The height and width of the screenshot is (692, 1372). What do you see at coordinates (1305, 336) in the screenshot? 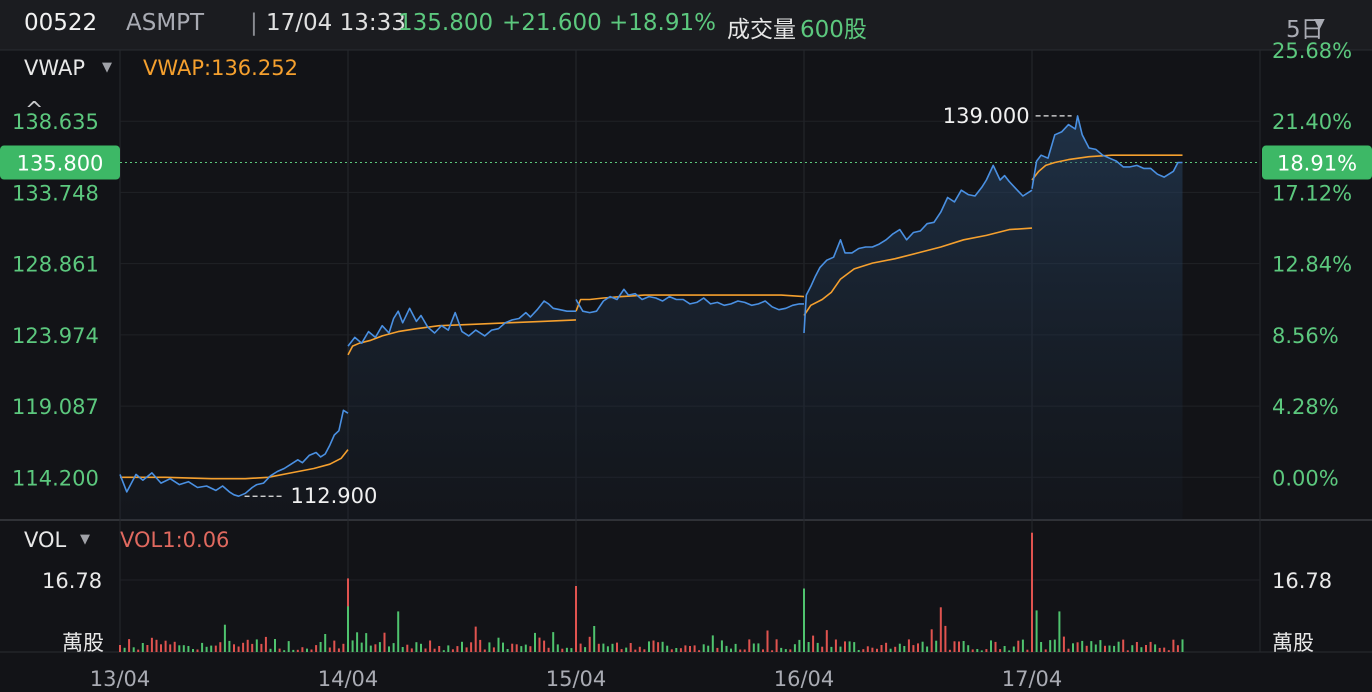
I see `pct-tick-label: 8.56%` at bounding box center [1305, 336].